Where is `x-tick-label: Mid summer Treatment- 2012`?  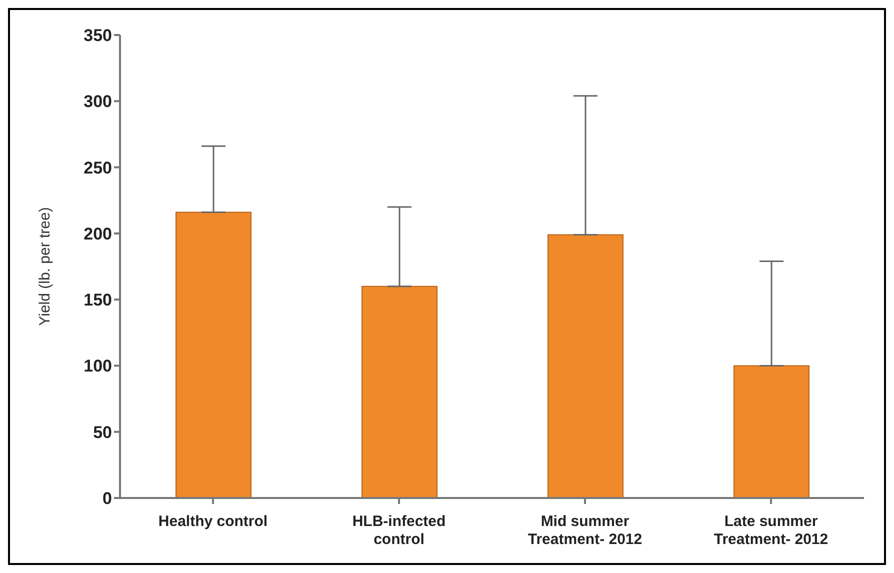 x-tick-label: Mid summer Treatment- 2012 is located at coordinates (585, 530).